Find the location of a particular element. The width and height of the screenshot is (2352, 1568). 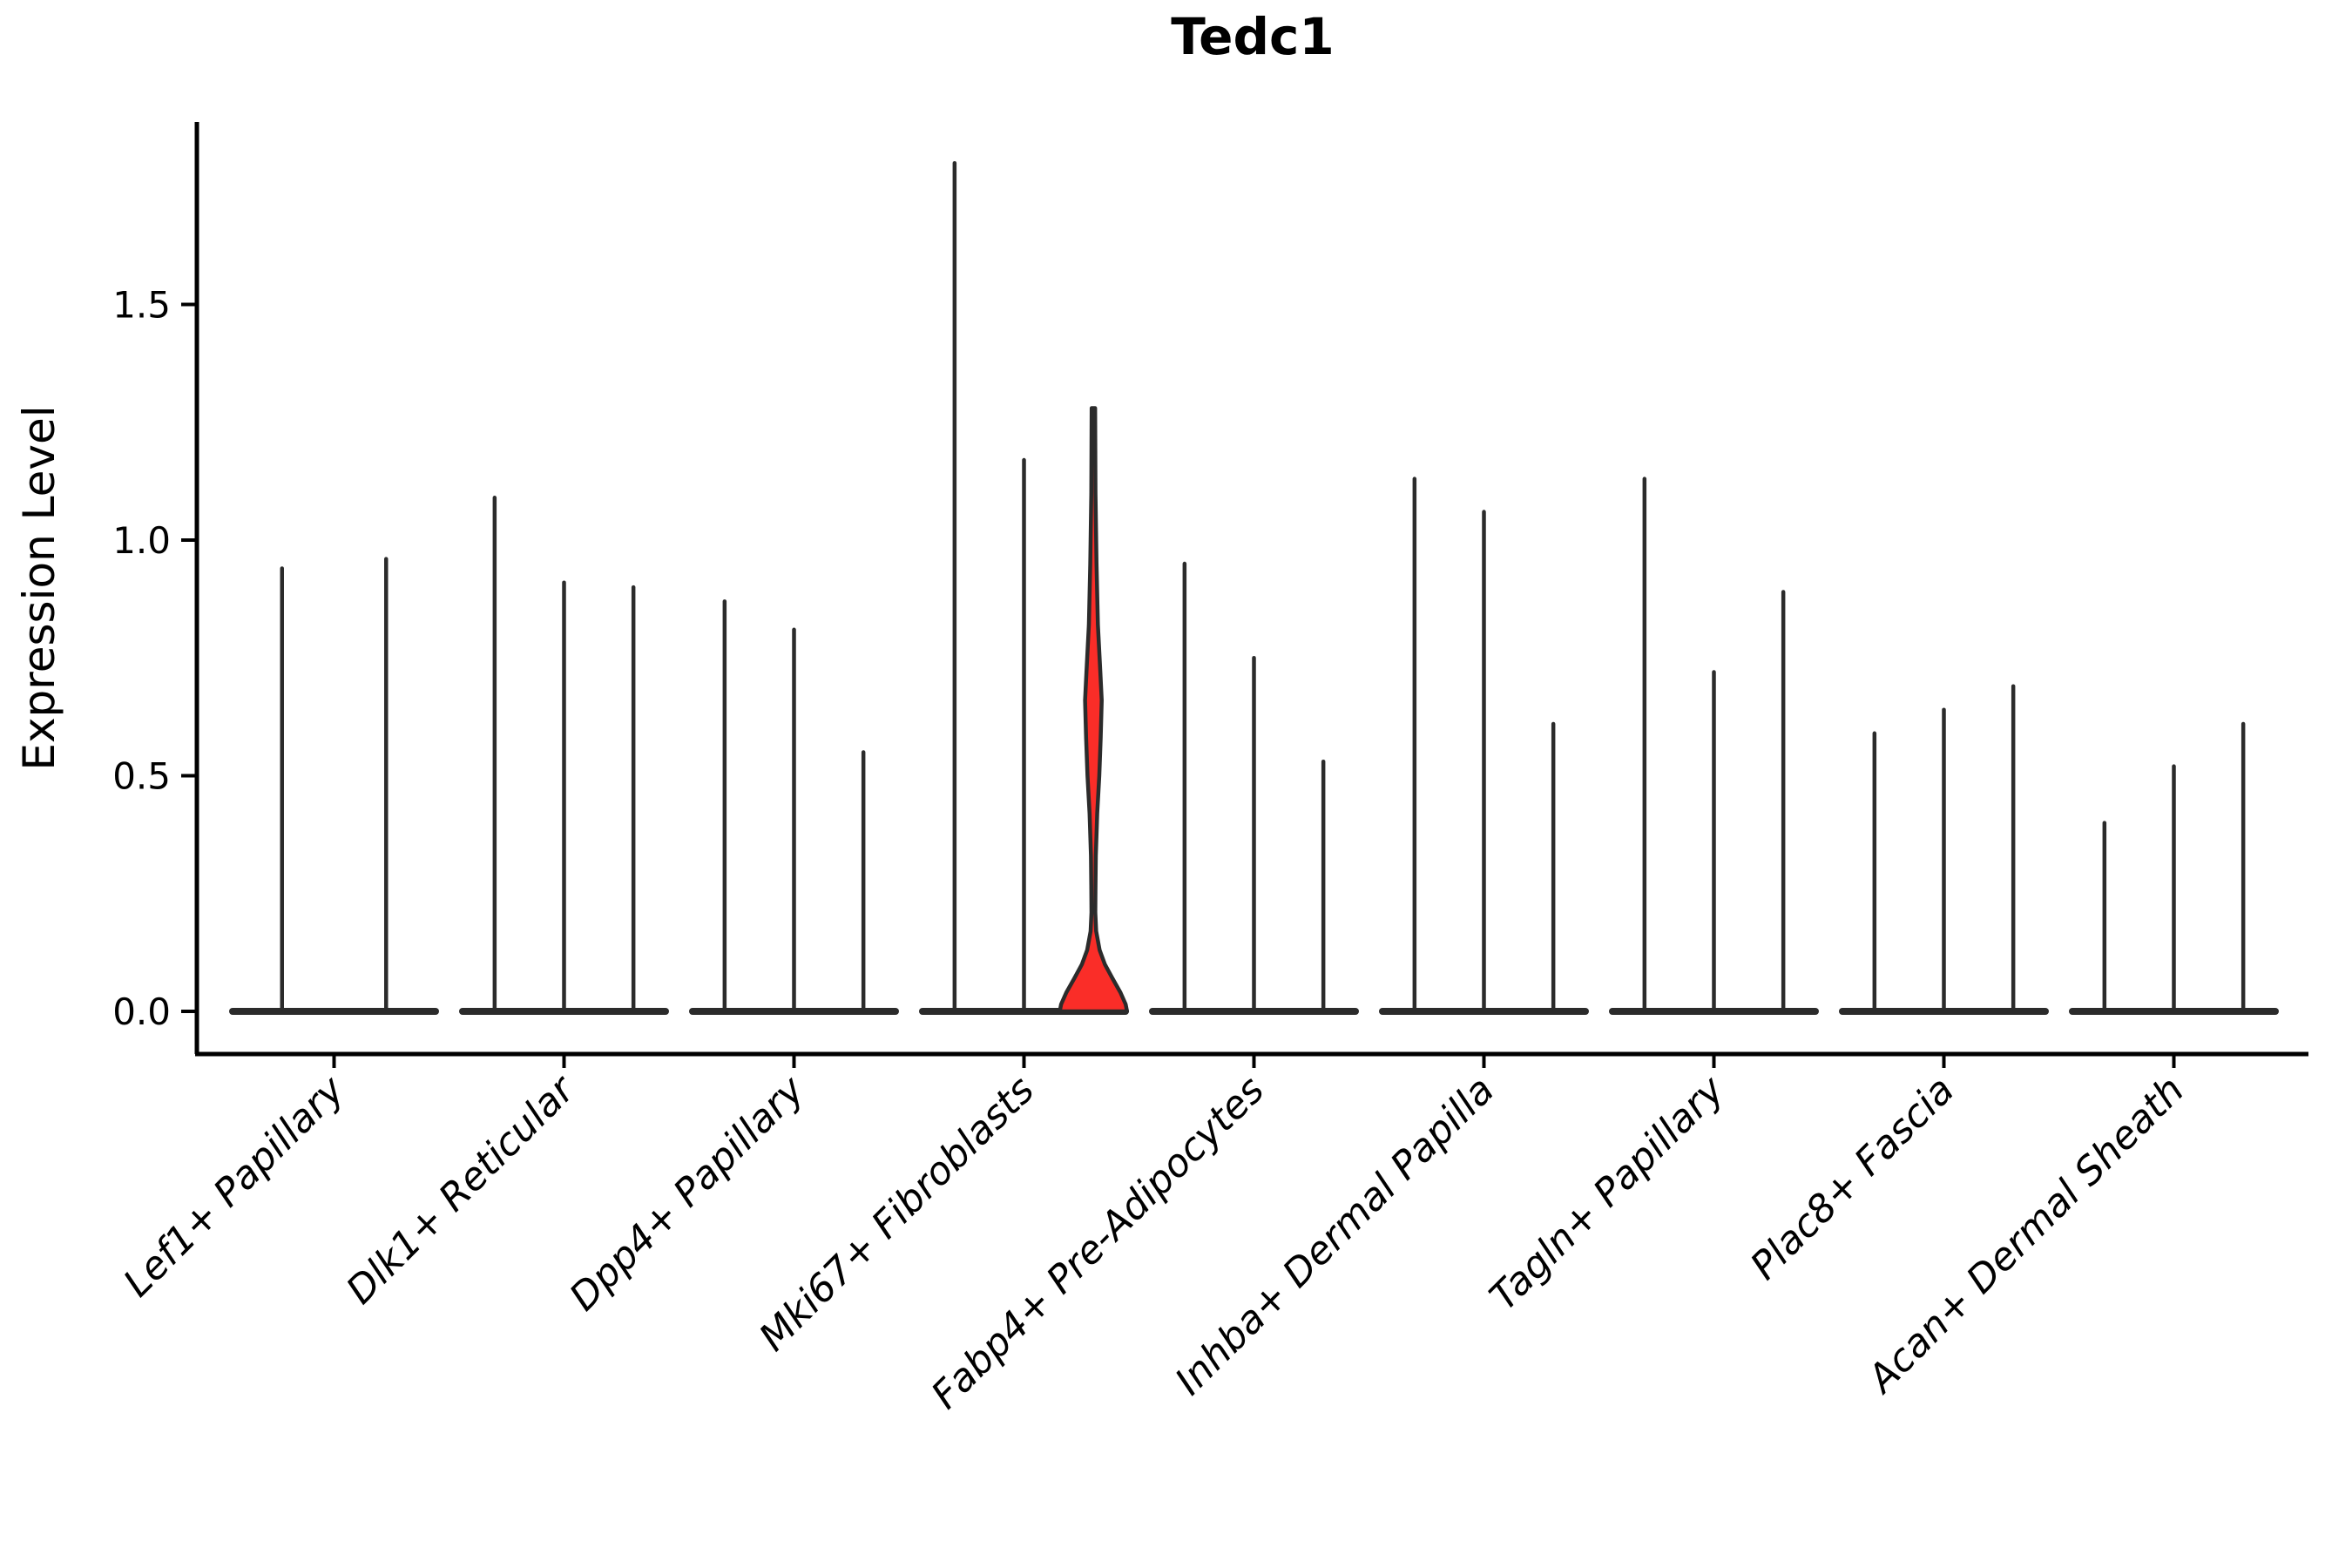

x-tick-label: Plac8+ Fascia is located at coordinates (1852, 1178).